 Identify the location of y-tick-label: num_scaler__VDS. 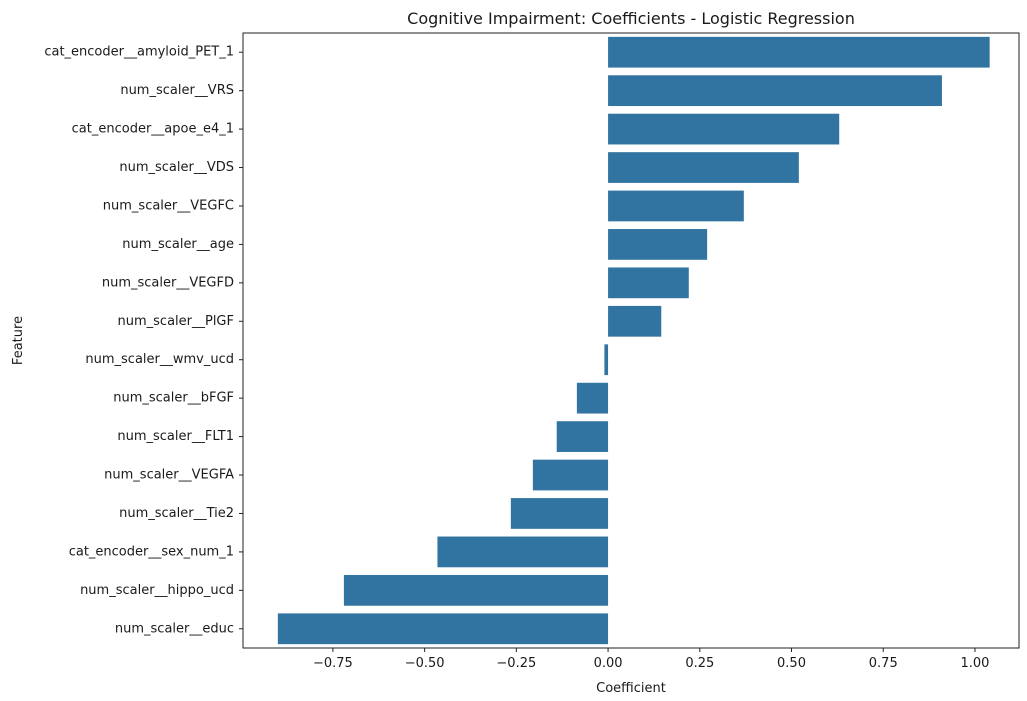
(176, 167).